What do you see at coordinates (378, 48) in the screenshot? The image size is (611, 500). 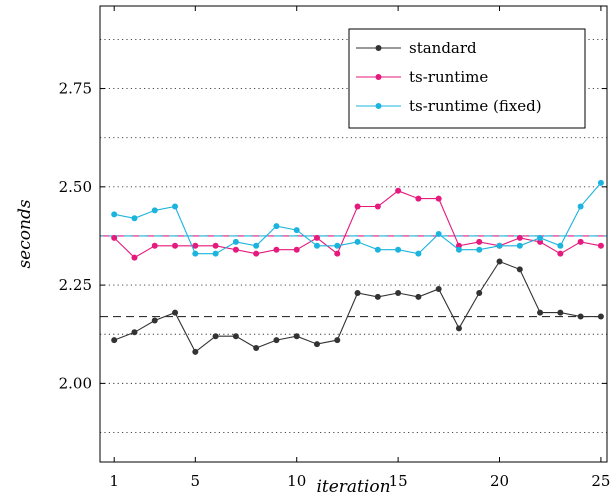 I see `legend-marker-standard` at bounding box center [378, 48].